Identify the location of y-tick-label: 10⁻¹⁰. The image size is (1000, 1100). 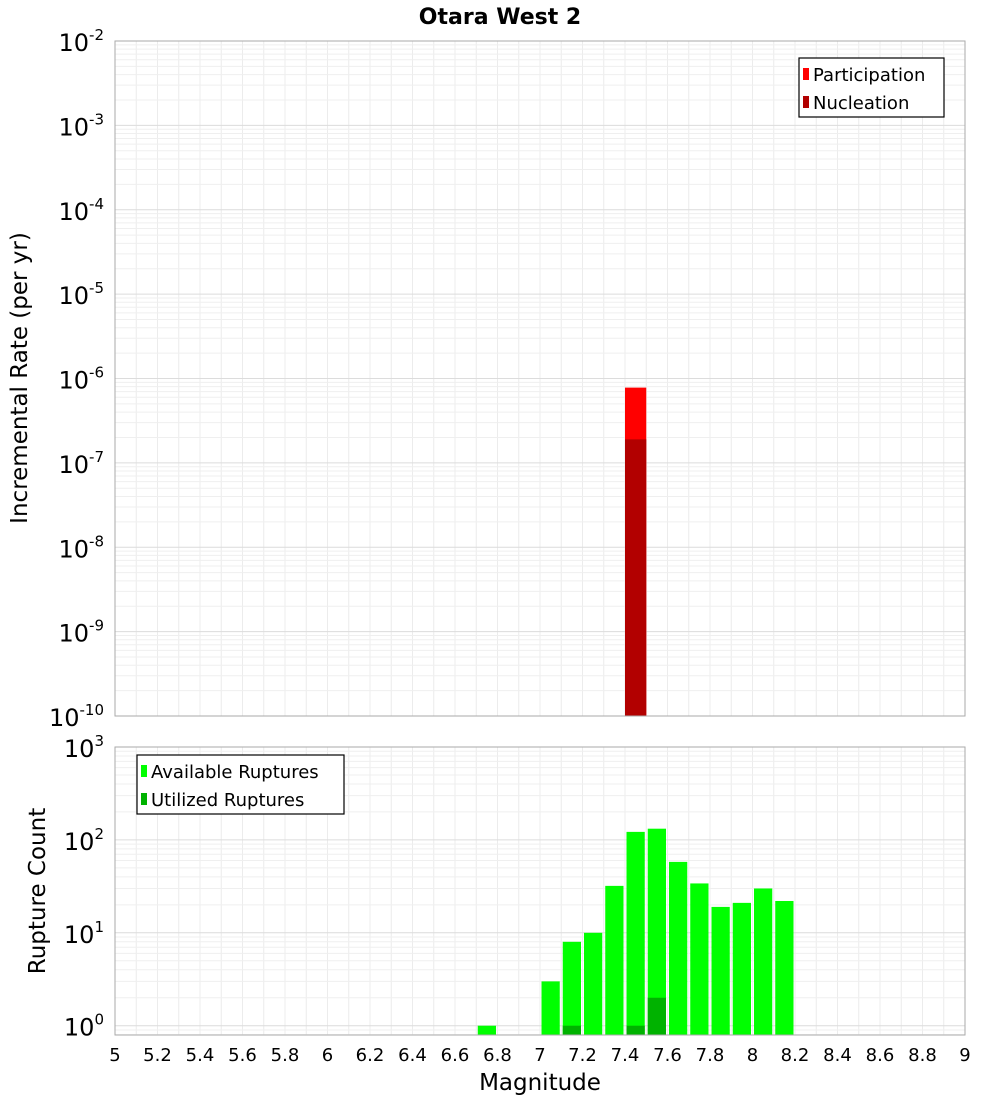
(76, 716).